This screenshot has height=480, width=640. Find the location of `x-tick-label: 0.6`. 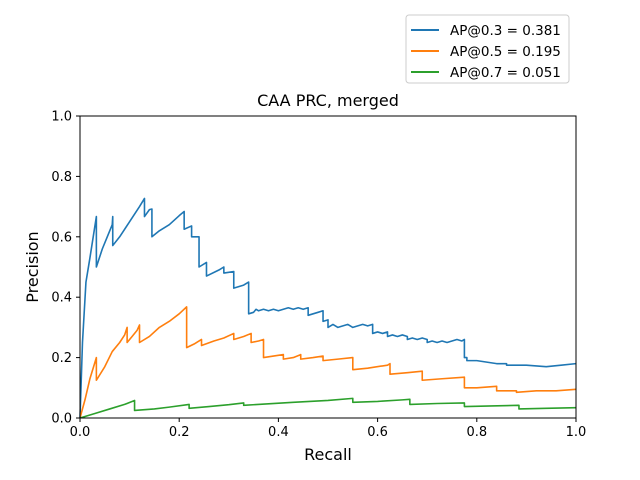

x-tick-label: 0.6 is located at coordinates (377, 432).